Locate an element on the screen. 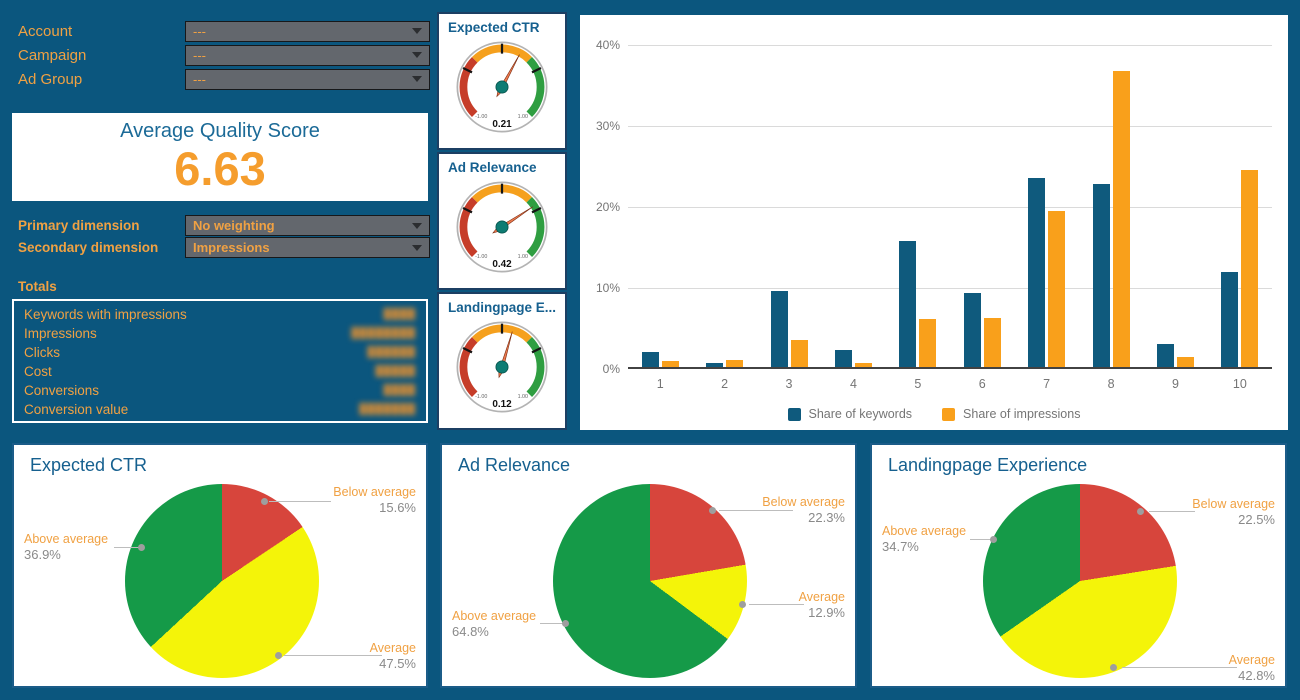 Image resolution: width=1300 pixels, height=700 pixels. account-filter-label: Account is located at coordinates (45, 31).